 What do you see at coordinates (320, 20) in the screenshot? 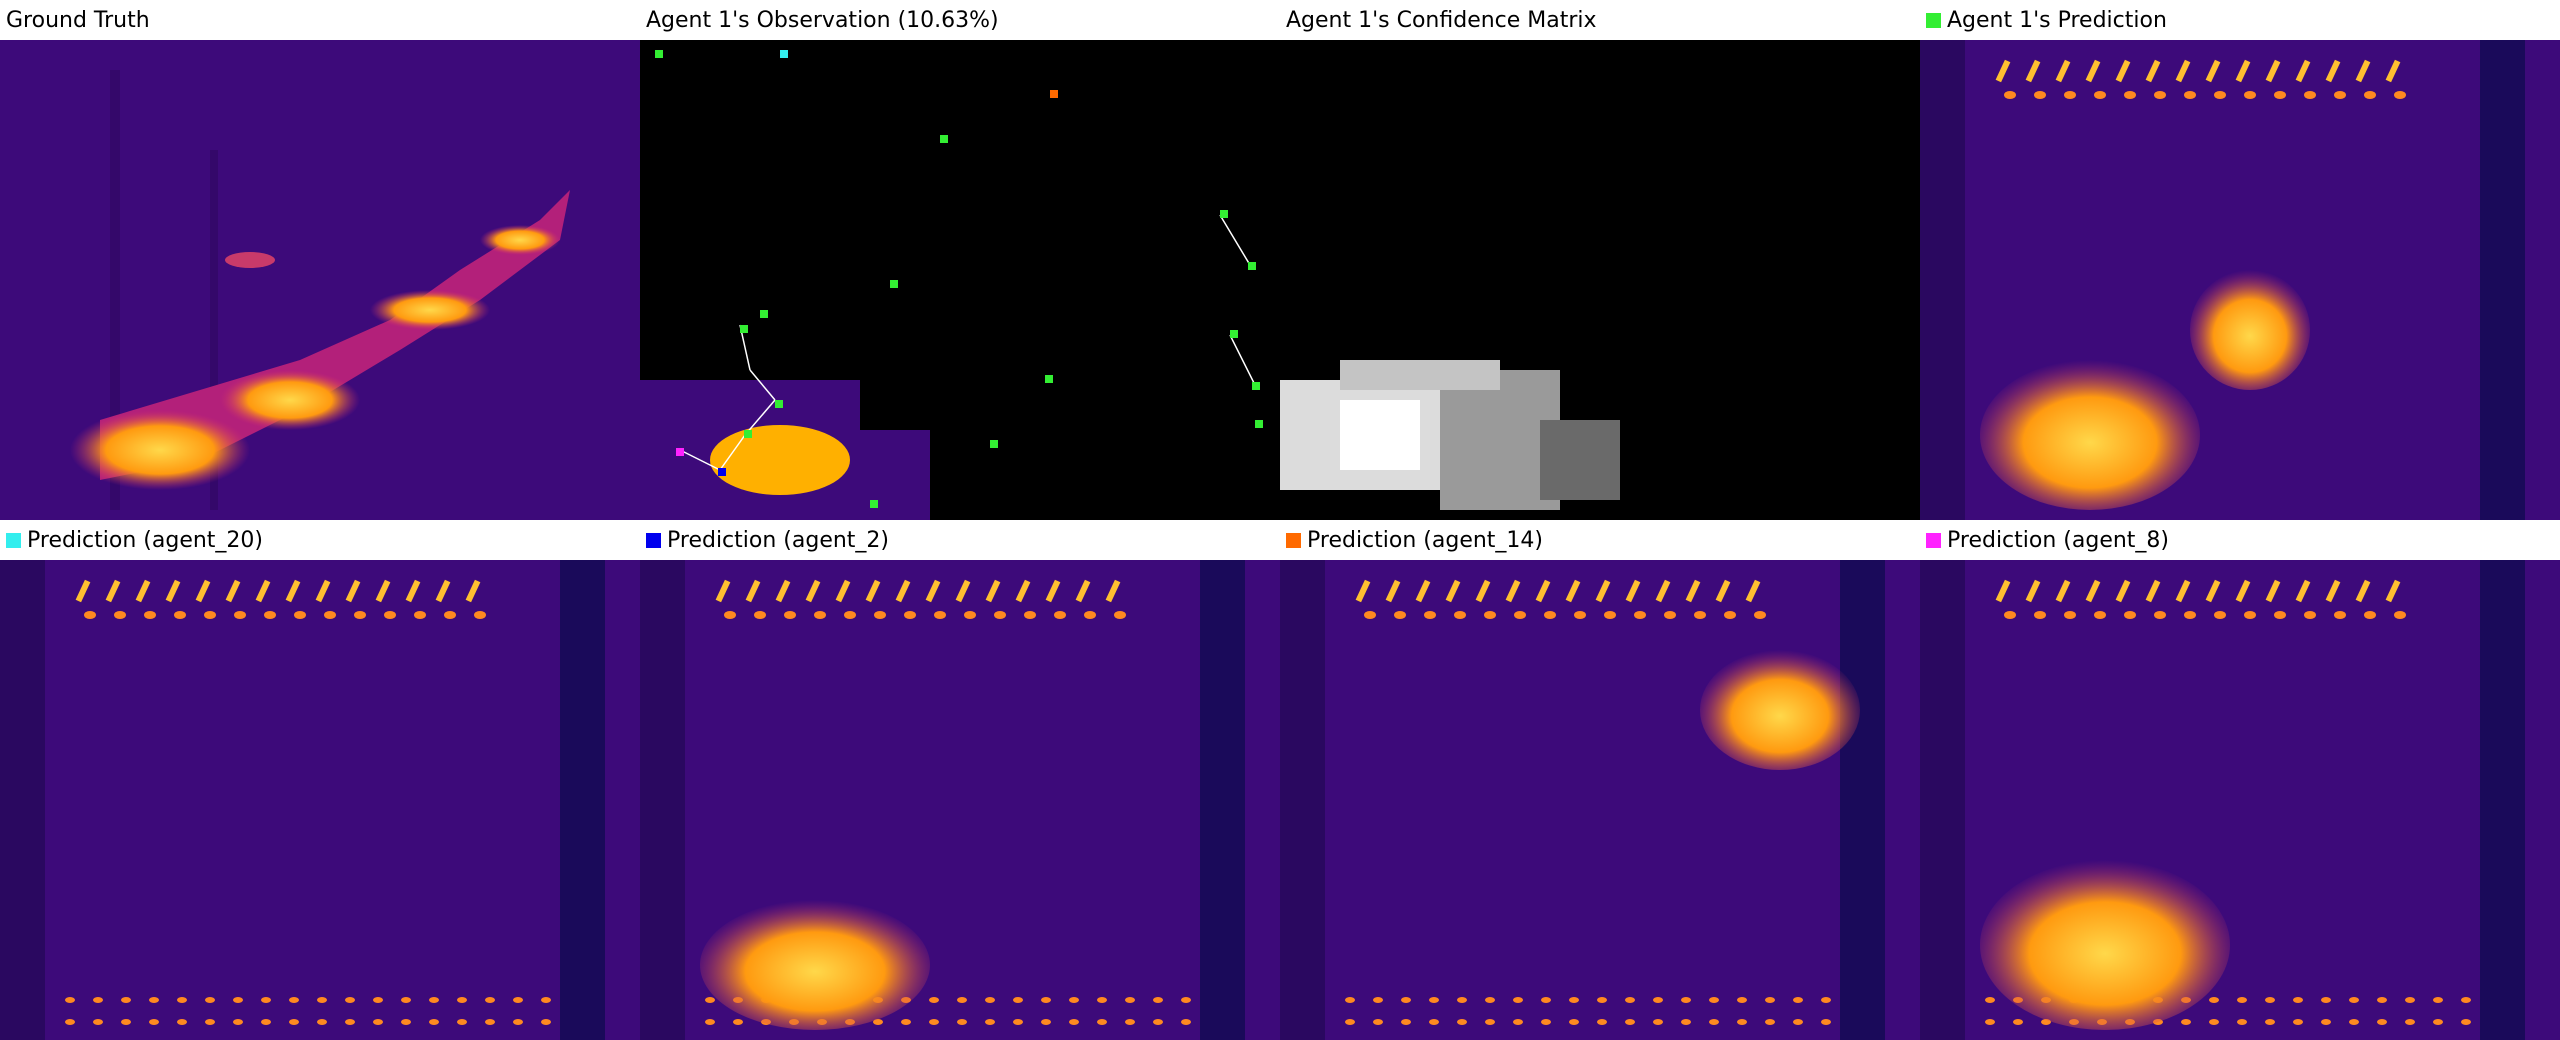
I see `panel-title: Ground Truth` at bounding box center [320, 20].